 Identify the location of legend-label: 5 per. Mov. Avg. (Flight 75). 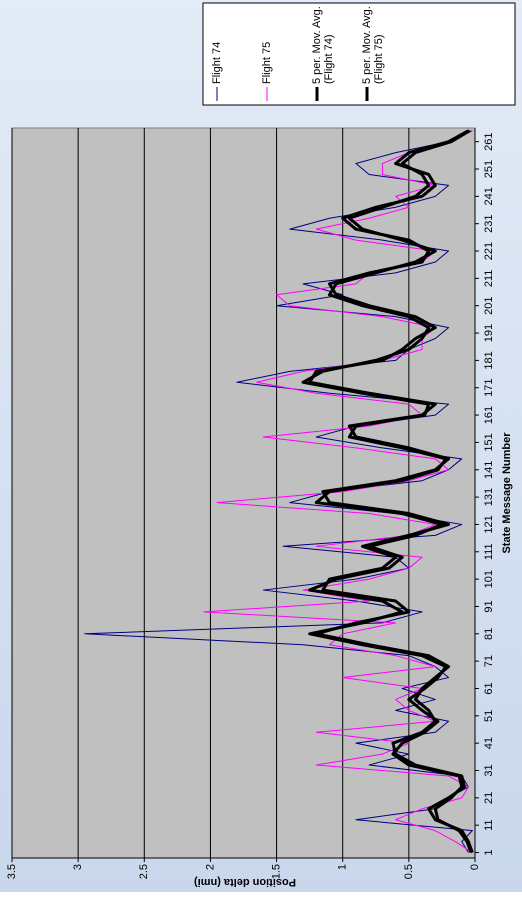
(373, 45).